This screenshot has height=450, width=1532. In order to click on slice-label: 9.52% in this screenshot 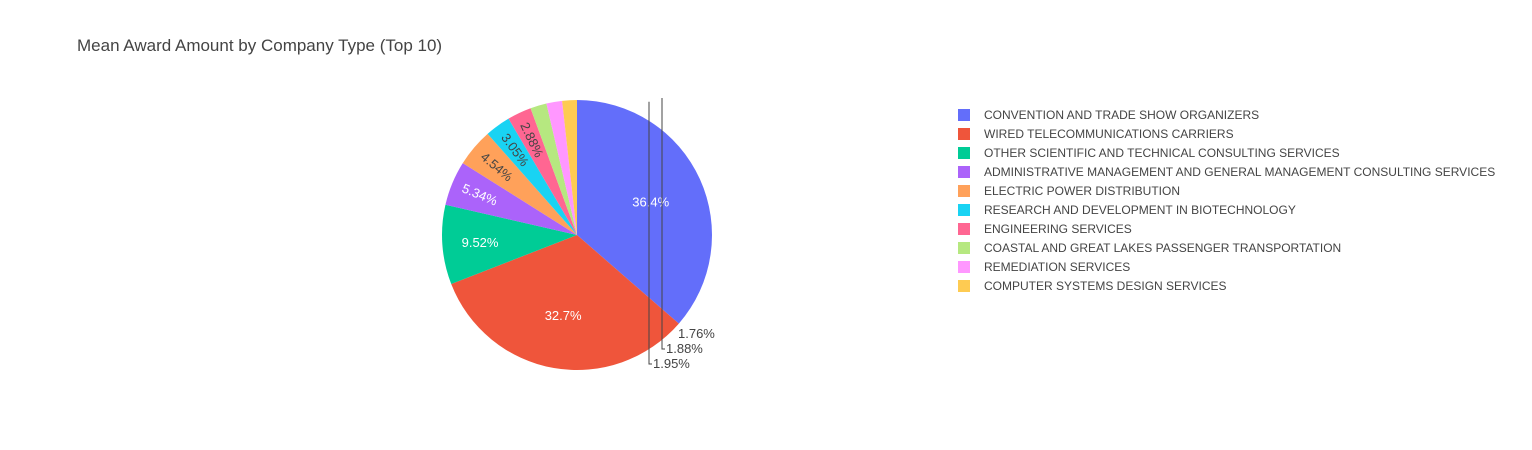, I will do `click(480, 242)`.